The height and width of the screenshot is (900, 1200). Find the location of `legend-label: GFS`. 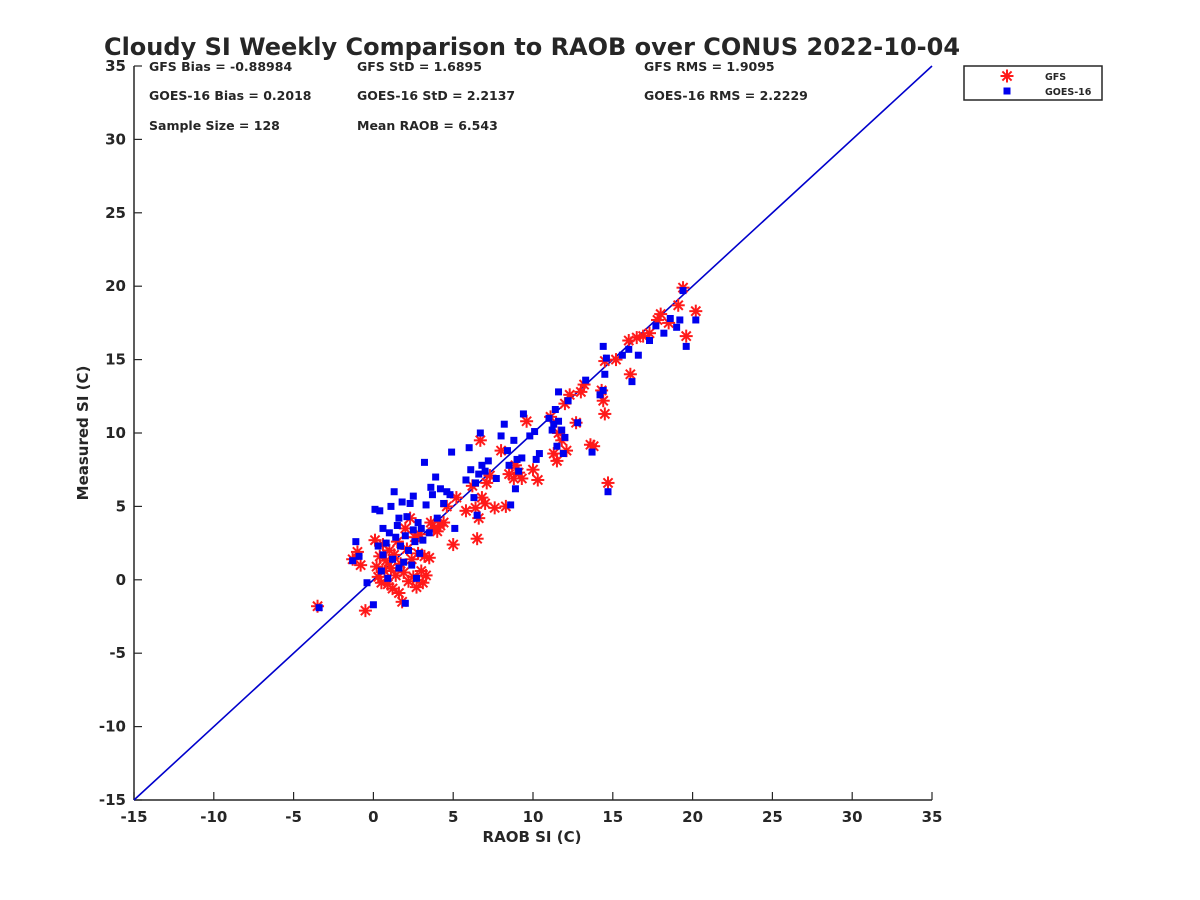

legend-label: GFS is located at coordinates (1055, 77).